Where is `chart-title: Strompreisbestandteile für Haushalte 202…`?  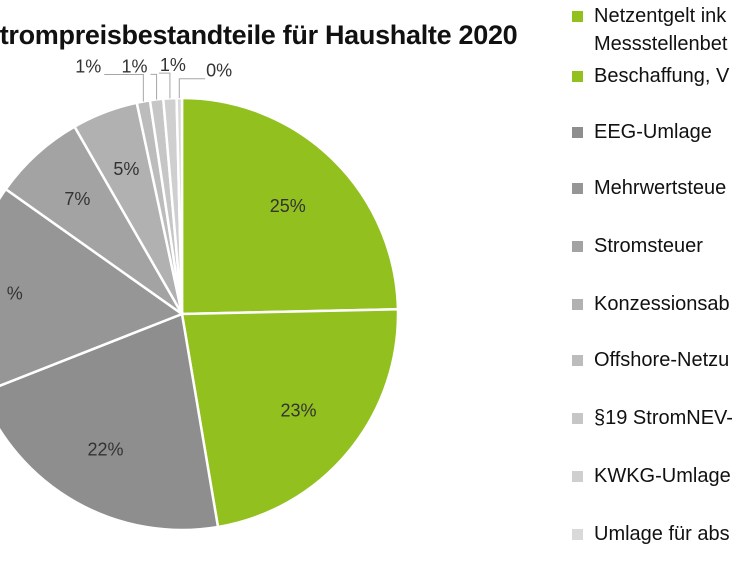
chart-title: Strompreisbestandteile für Haushalte 202… is located at coordinates (259, 35).